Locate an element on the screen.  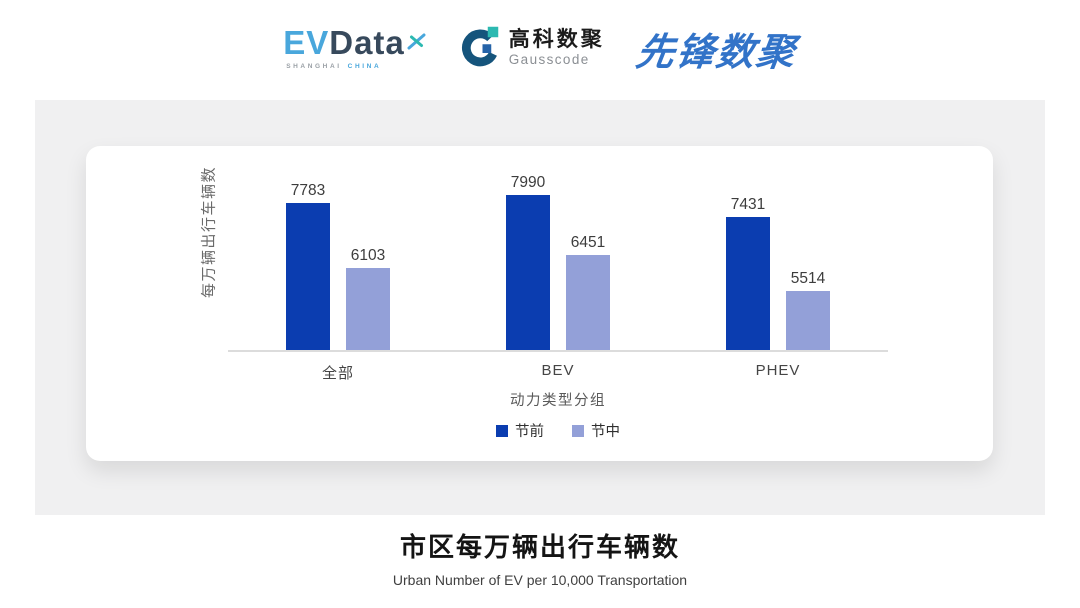
legend-item: 节中 is located at coordinates (596, 430).